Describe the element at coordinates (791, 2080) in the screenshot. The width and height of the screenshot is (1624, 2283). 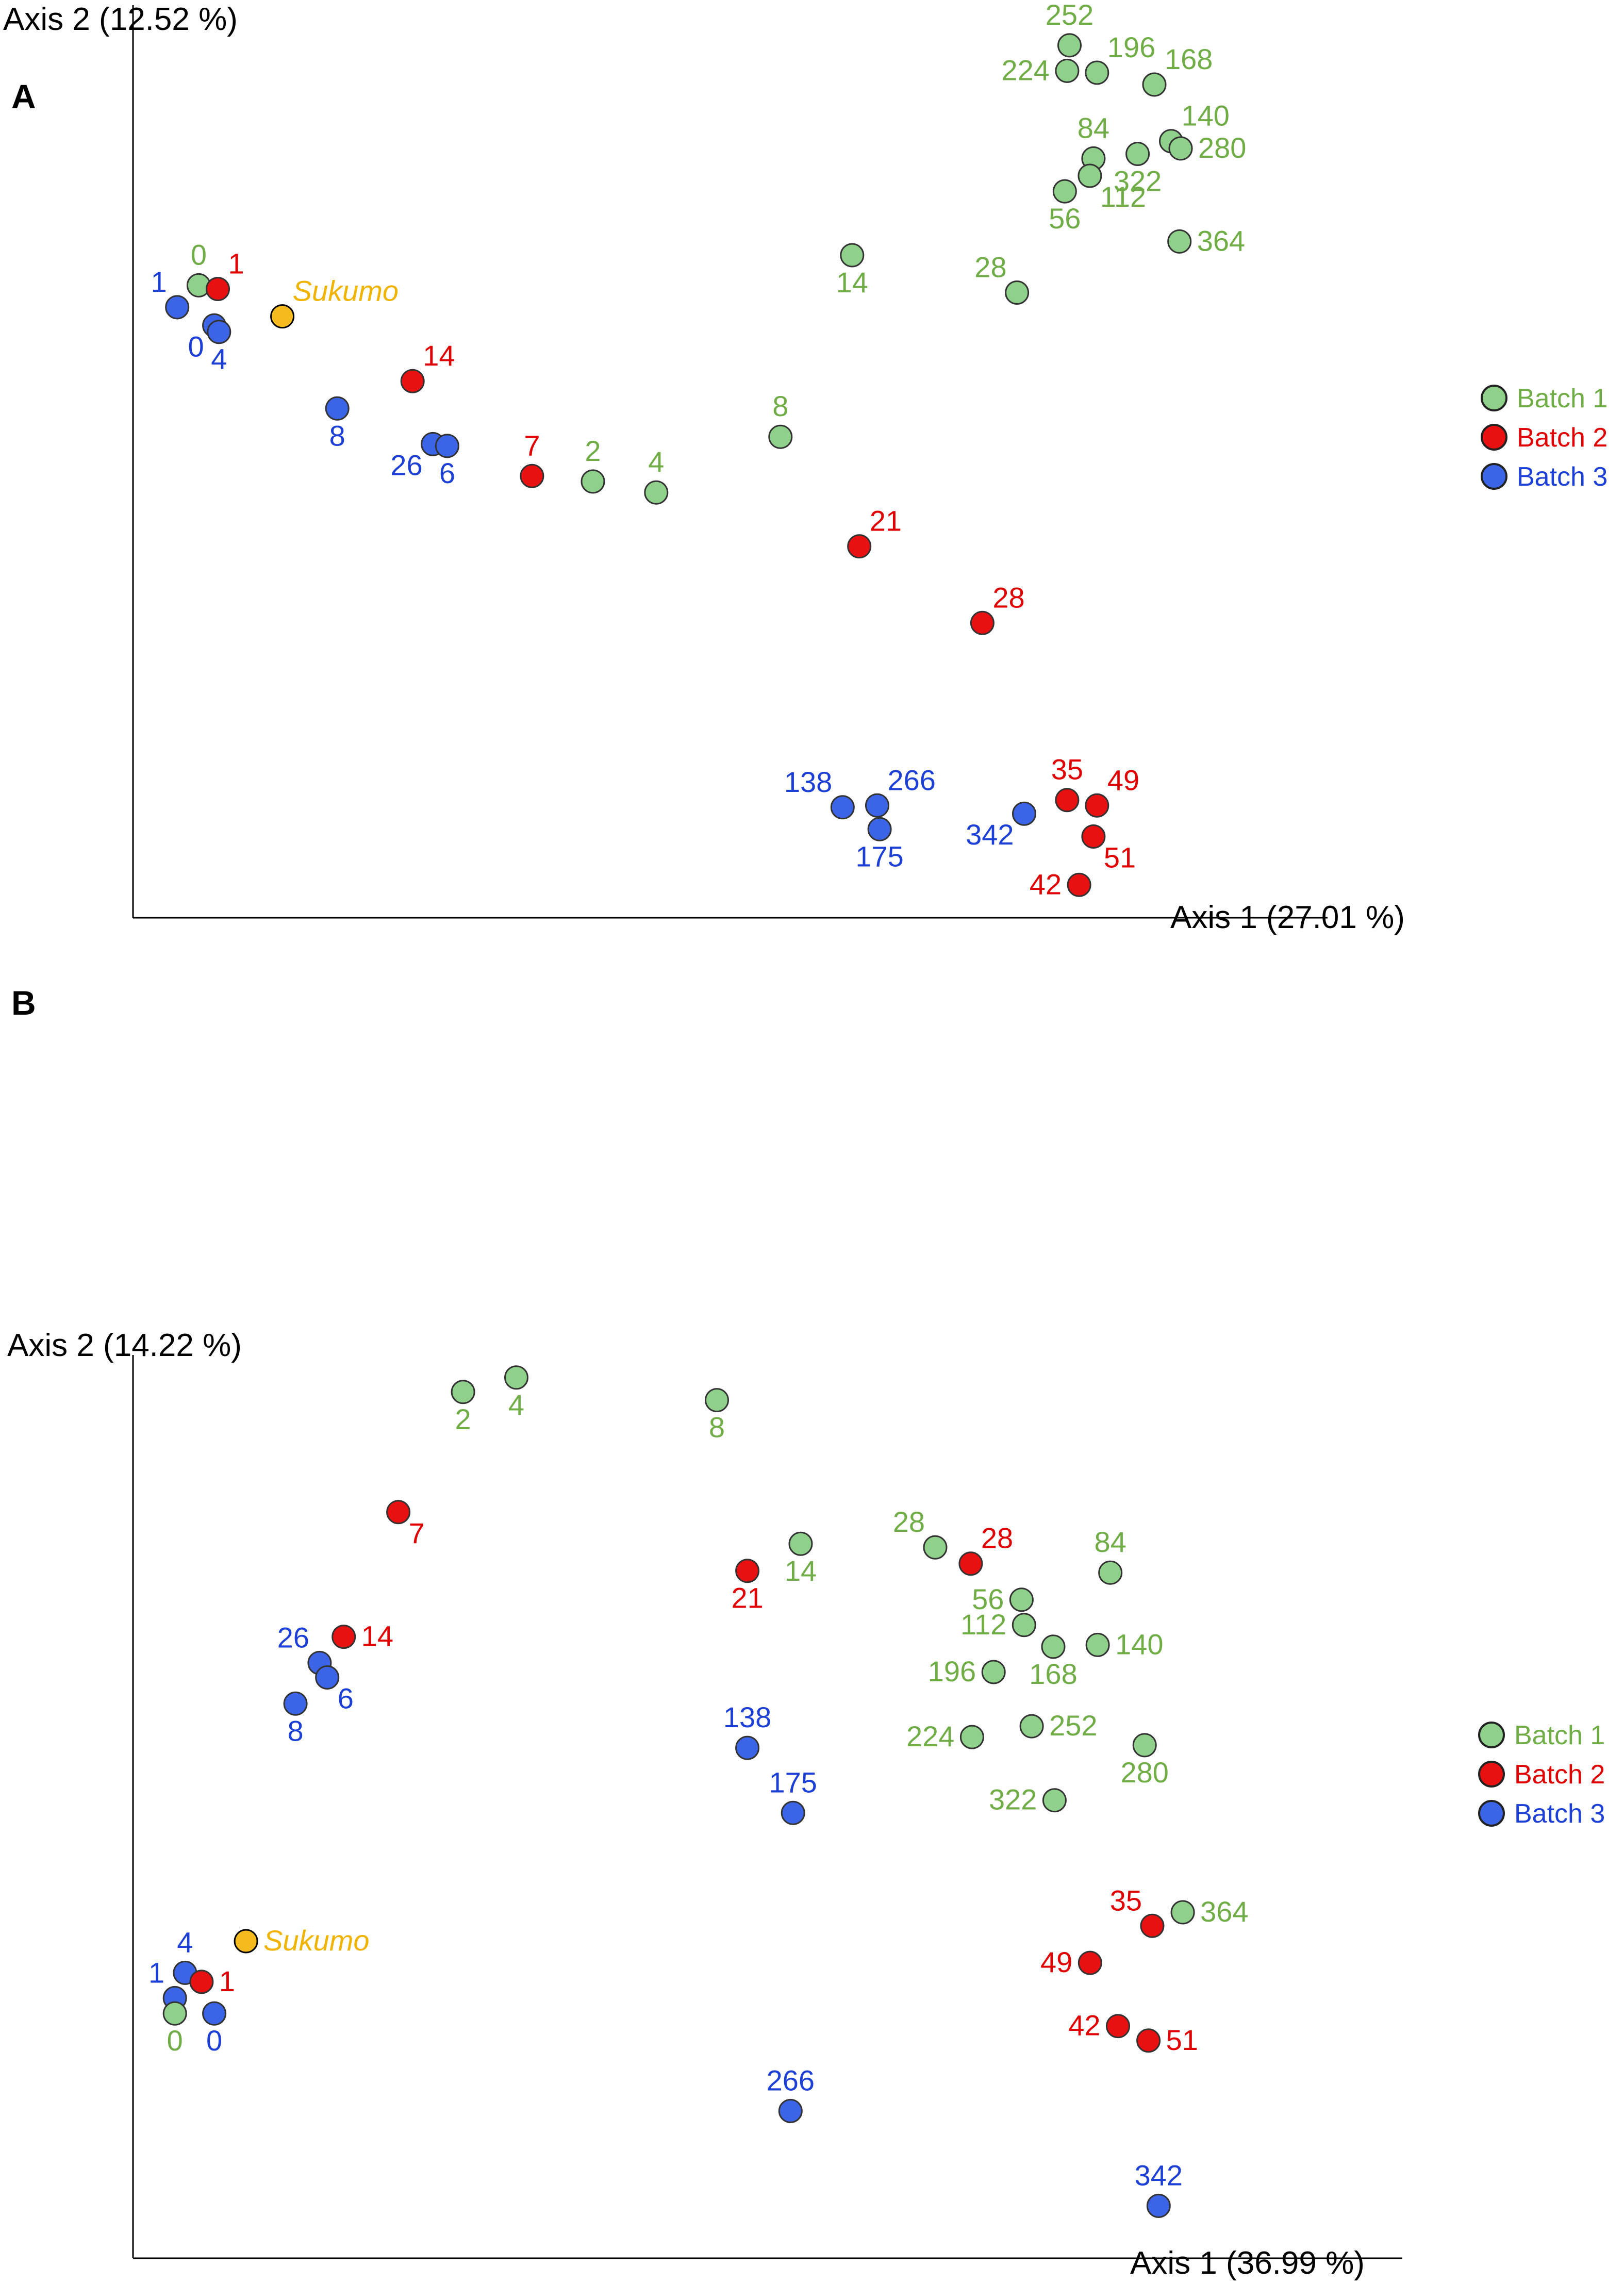
I see `point-label-batch3-266: 266` at that location.